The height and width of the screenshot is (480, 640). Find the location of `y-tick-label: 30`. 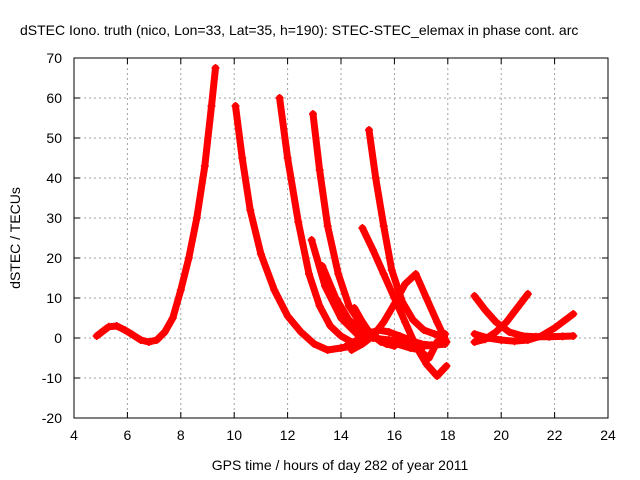

y-tick-label: 30 is located at coordinates (54, 218).